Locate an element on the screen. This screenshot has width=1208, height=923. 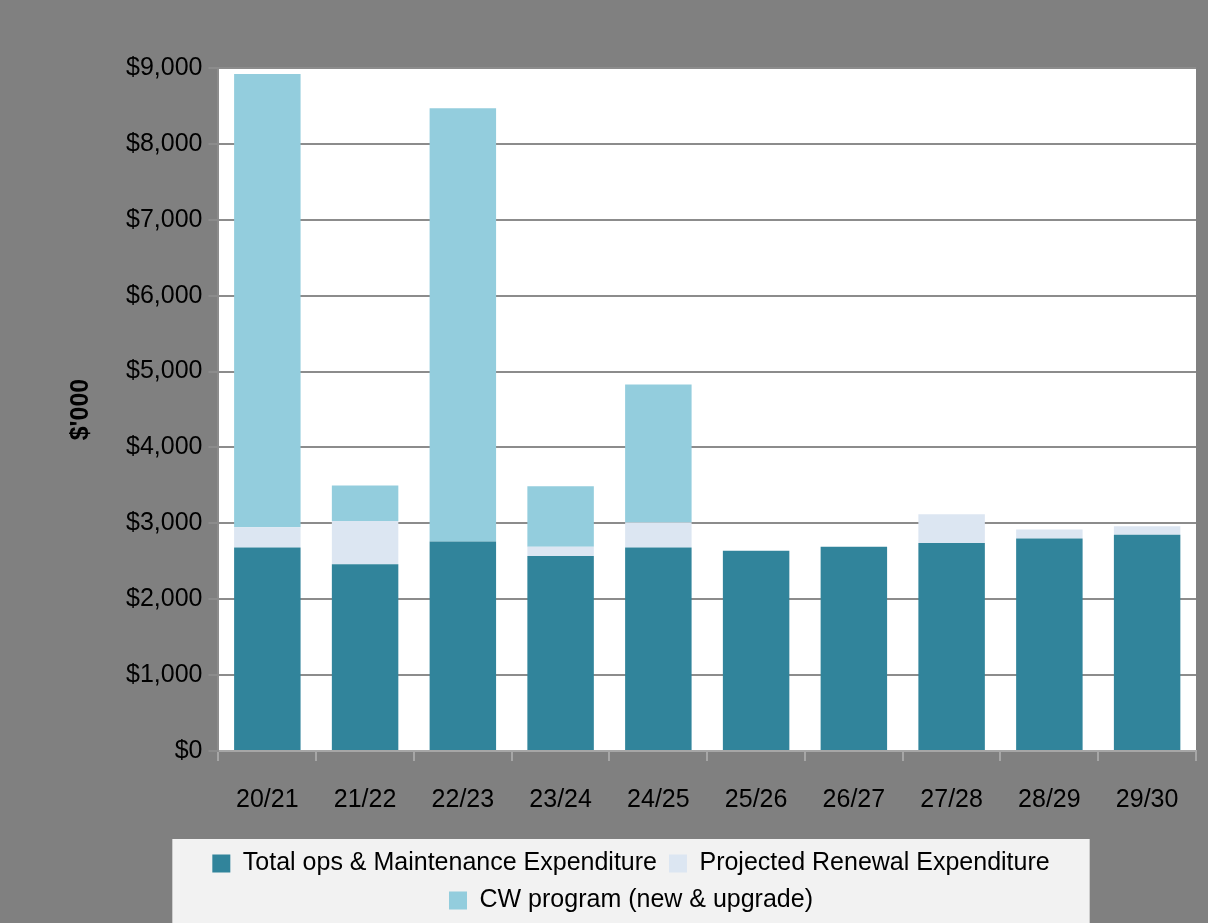
y-tick-label: $7,000 is located at coordinates (164, 217).